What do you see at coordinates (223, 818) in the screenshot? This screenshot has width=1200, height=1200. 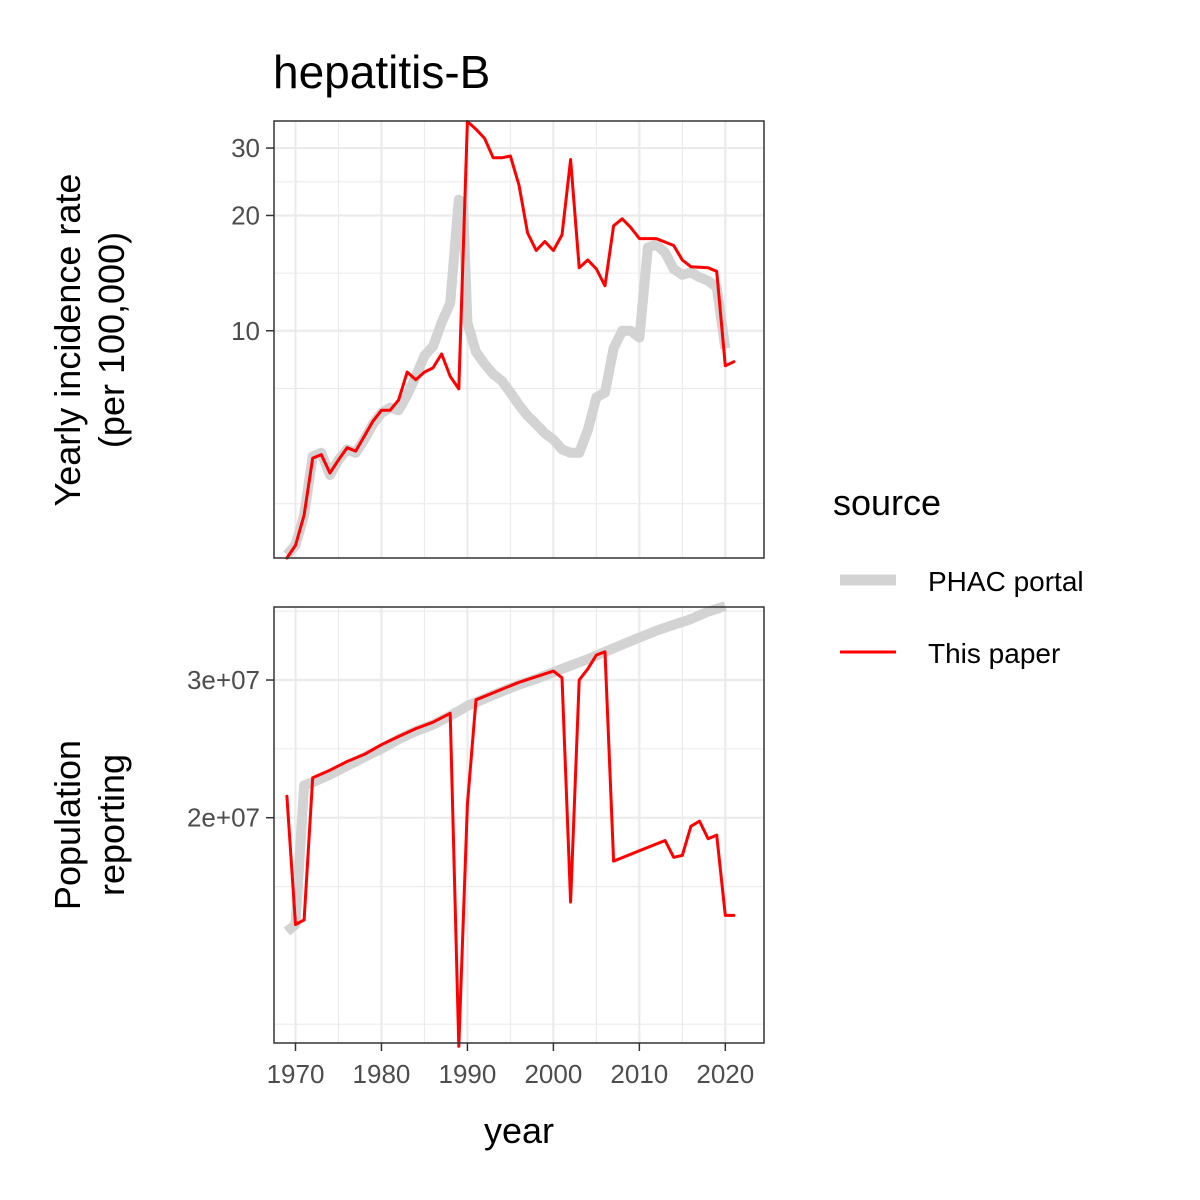 I see `population-y-tick-label: 2e+07` at bounding box center [223, 818].